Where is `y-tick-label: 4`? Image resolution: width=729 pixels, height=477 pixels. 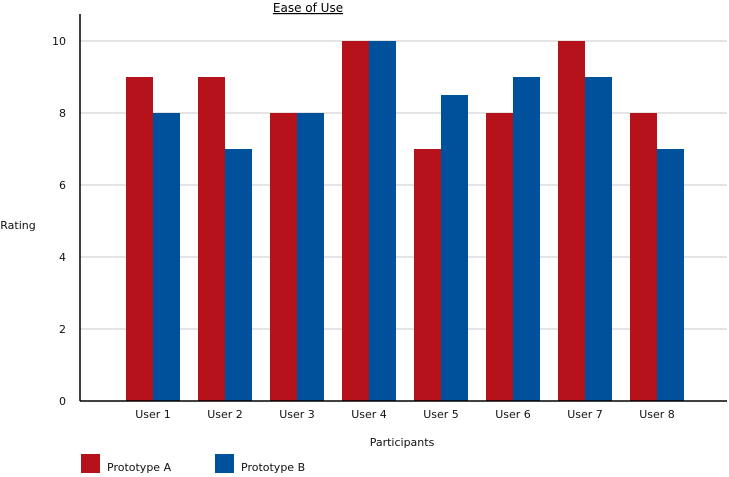
y-tick-label: 4 is located at coordinates (62, 257).